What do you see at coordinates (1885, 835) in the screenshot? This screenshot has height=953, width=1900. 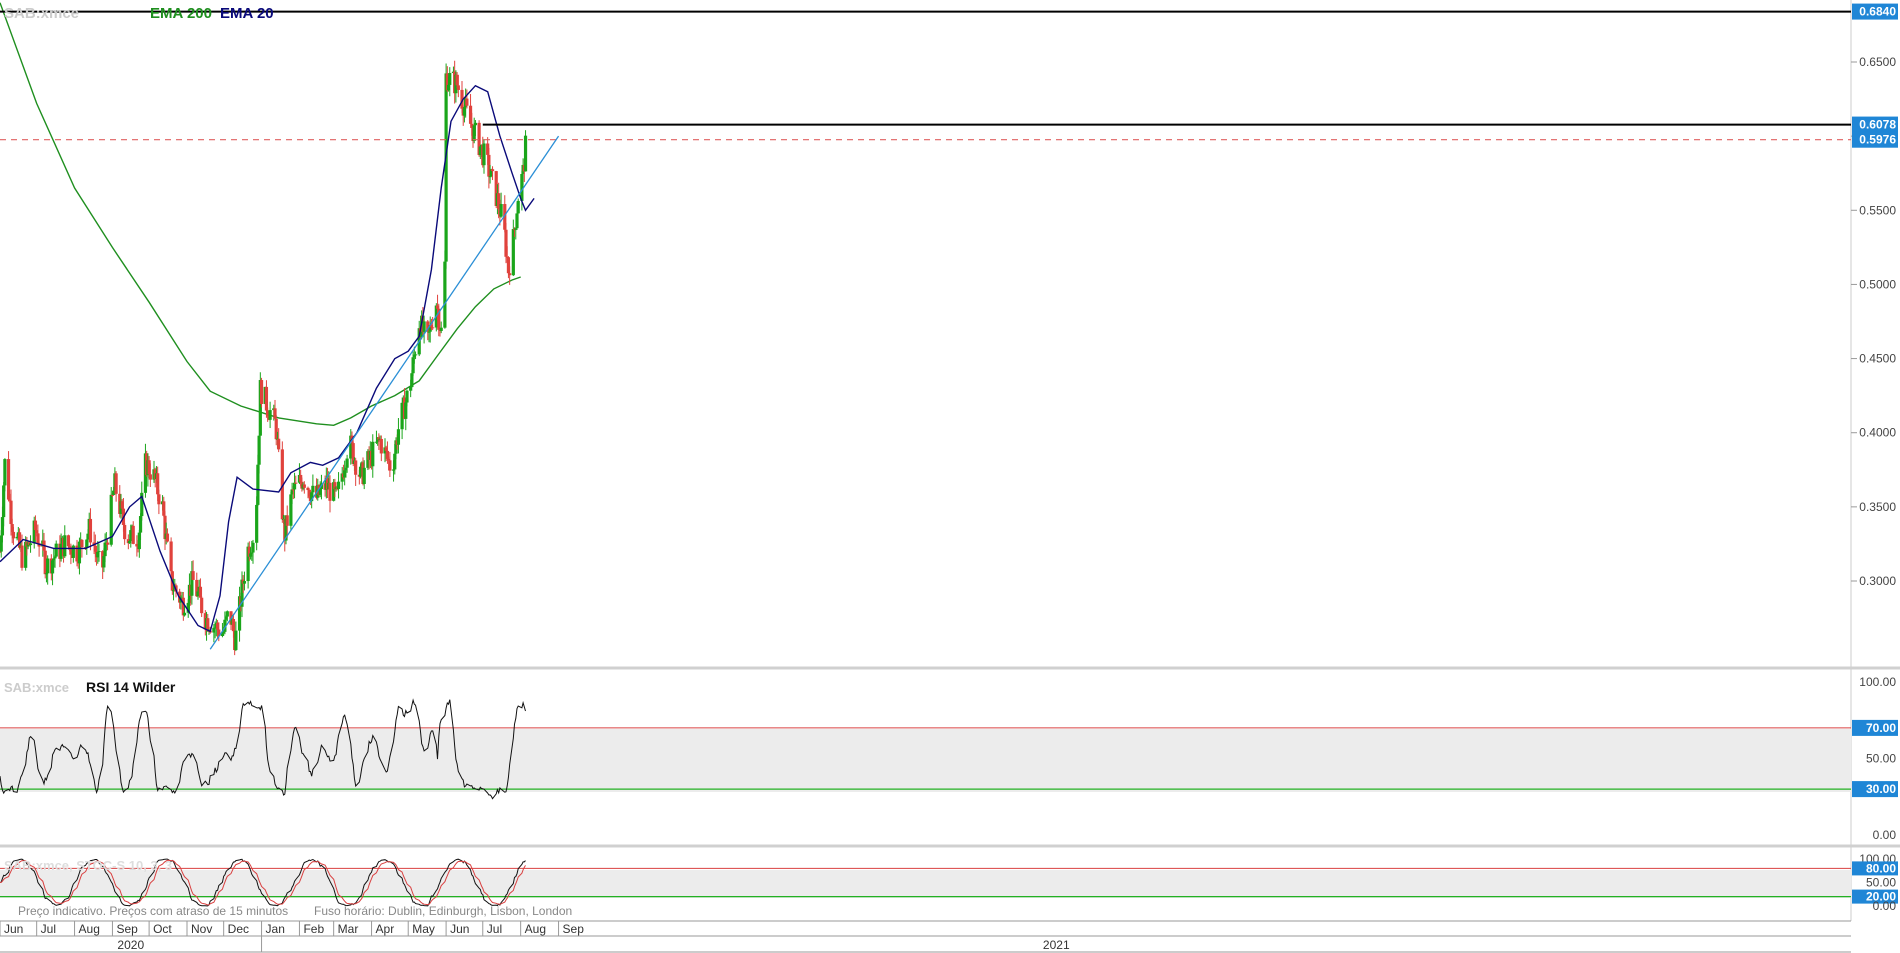 I see `rsi-tick-label: 0.00` at bounding box center [1885, 835].